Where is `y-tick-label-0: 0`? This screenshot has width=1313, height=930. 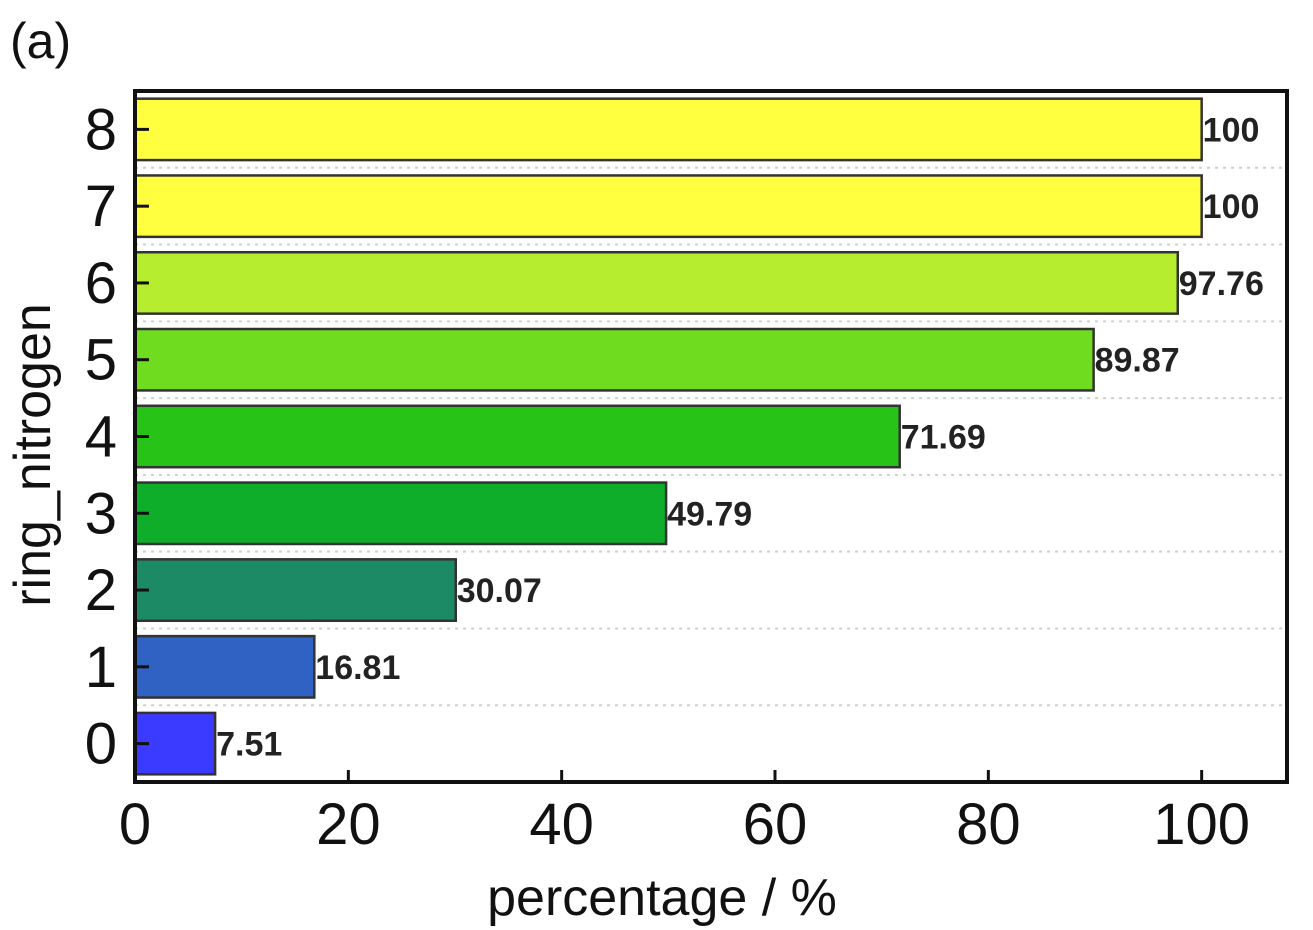
y-tick-label-0: 0 is located at coordinates (101, 744).